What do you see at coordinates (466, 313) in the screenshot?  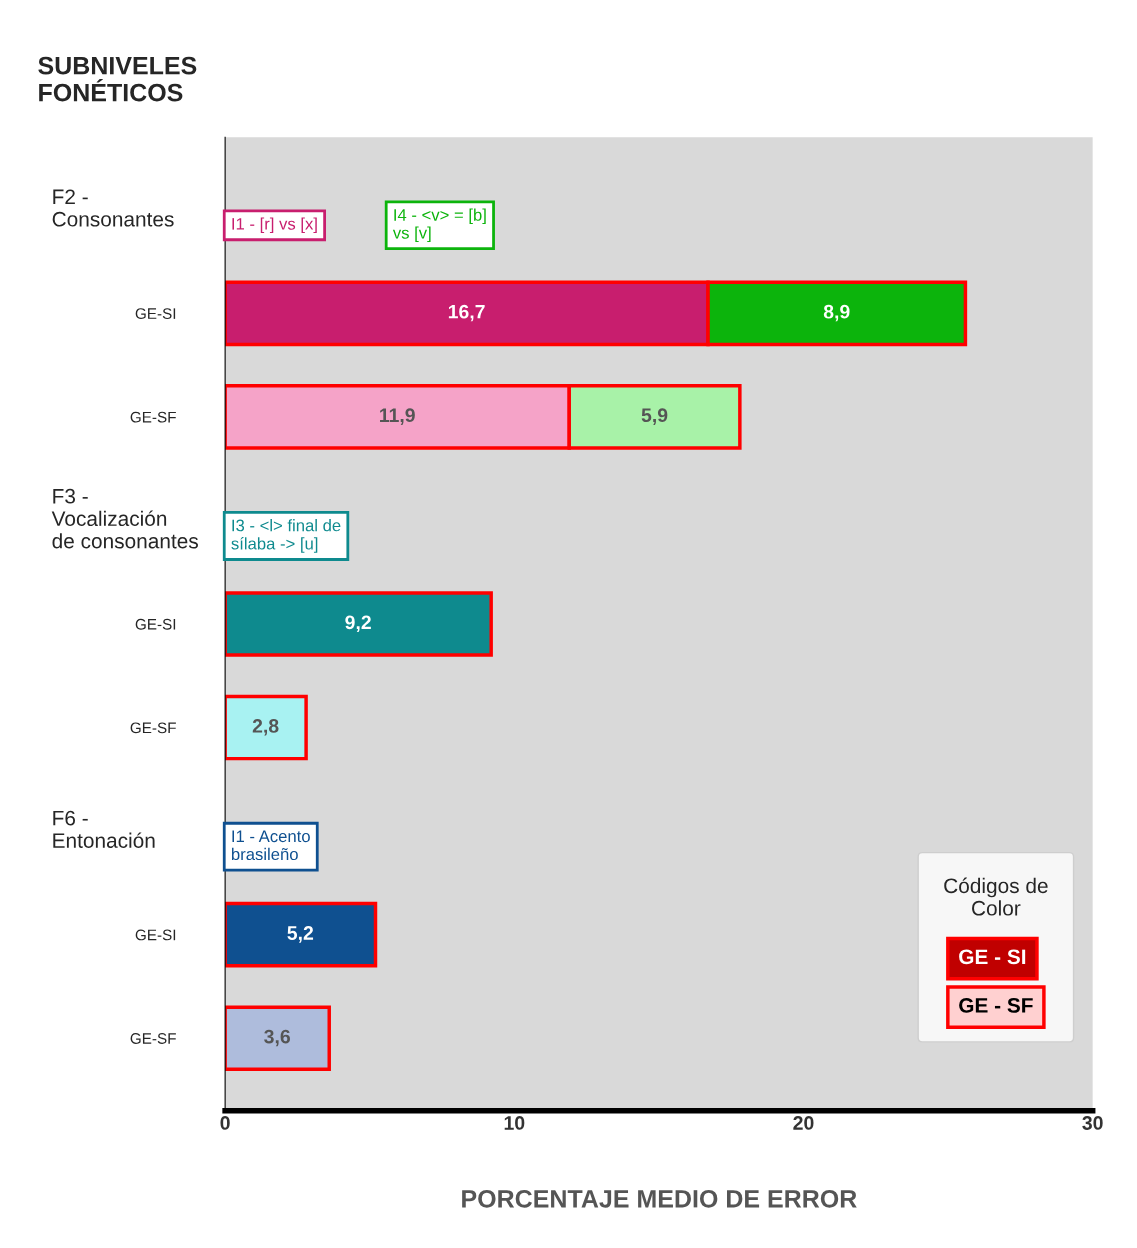 I see `data-label: 16,7` at bounding box center [466, 313].